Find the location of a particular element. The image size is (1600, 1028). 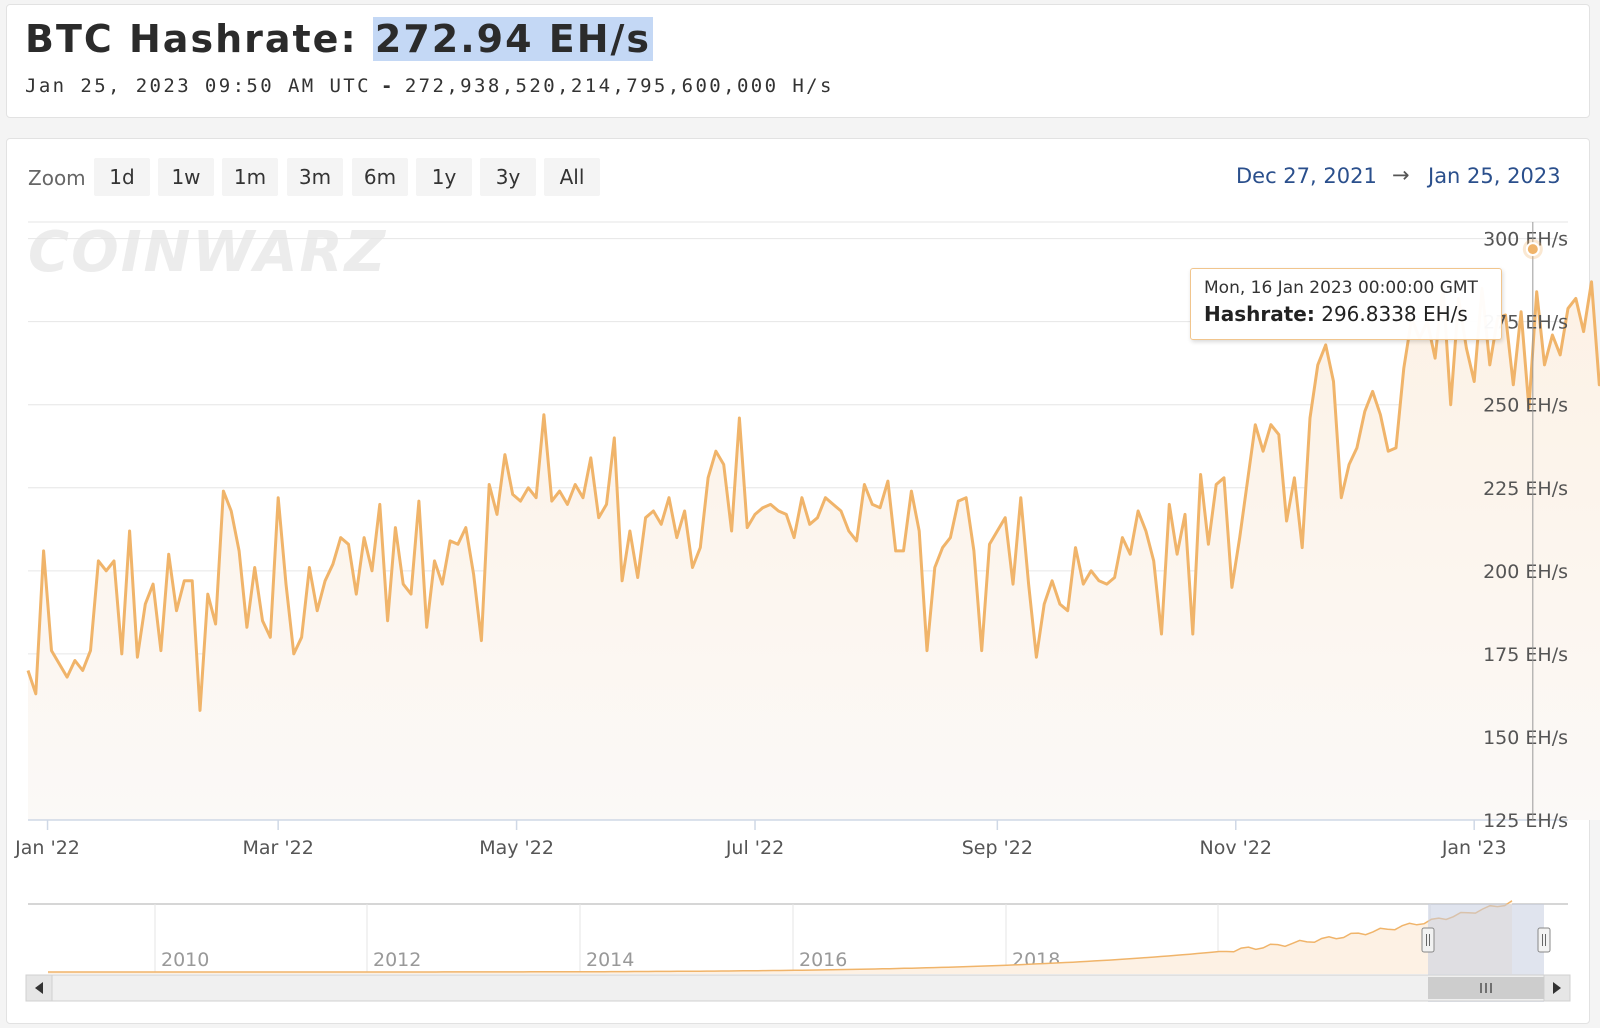

range-from-date: Dec 27, 2021 is located at coordinates (1306, 176).